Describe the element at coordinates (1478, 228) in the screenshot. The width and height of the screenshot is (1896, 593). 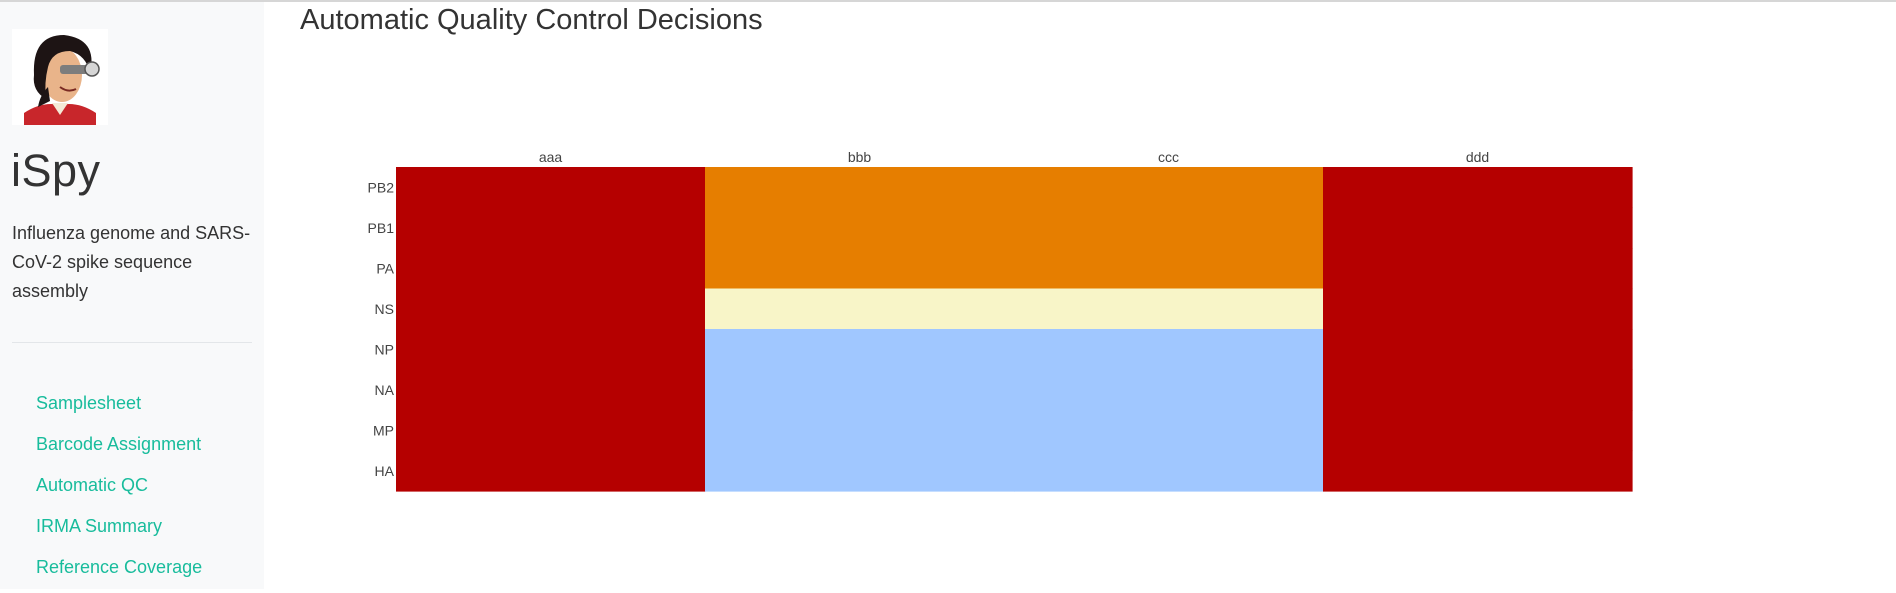
I see `heatmap-cell-pb1-ddd` at that location.